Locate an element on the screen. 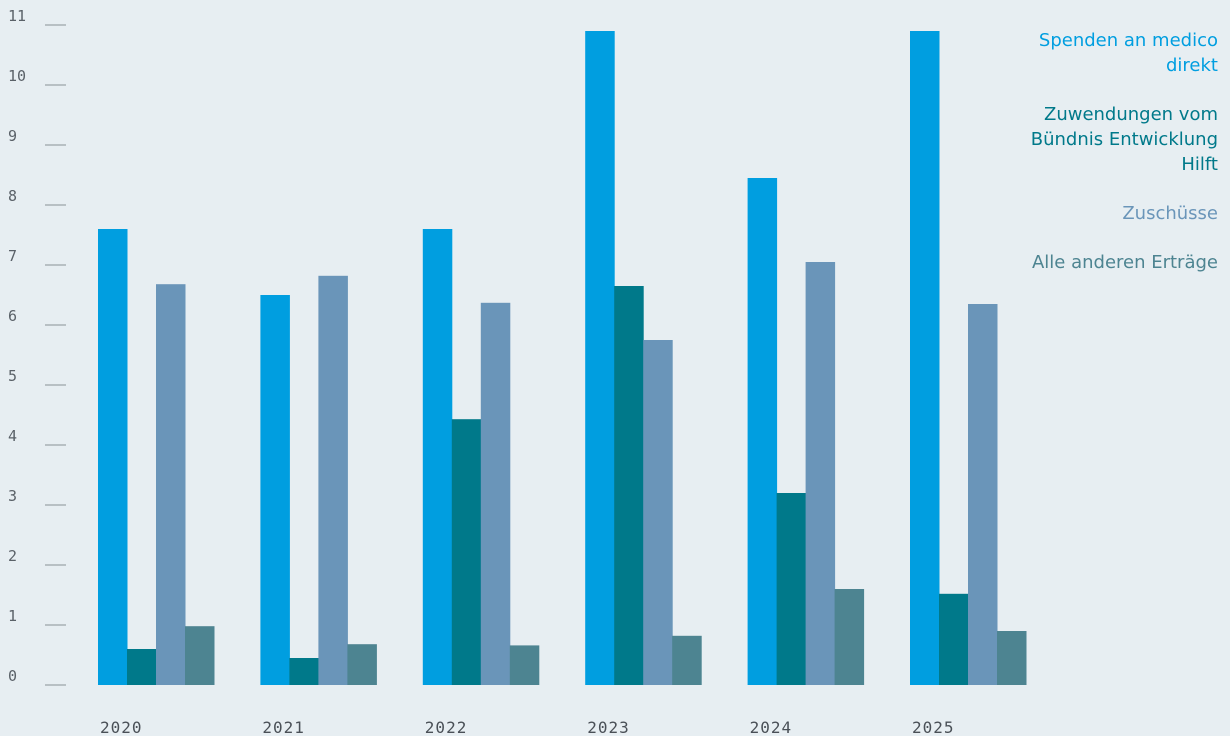  legend-item-spenden: Spenden an medico direkt is located at coordinates (1128, 53).